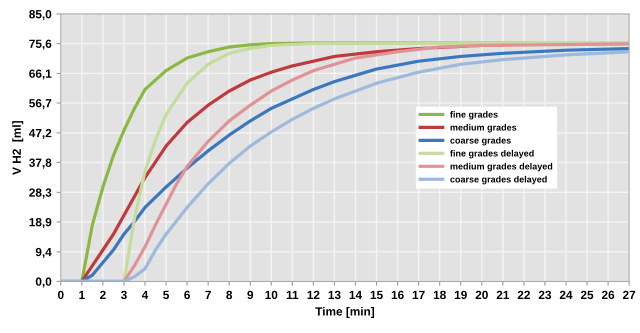  I want to click on x-tick-label: 5, so click(166, 295).